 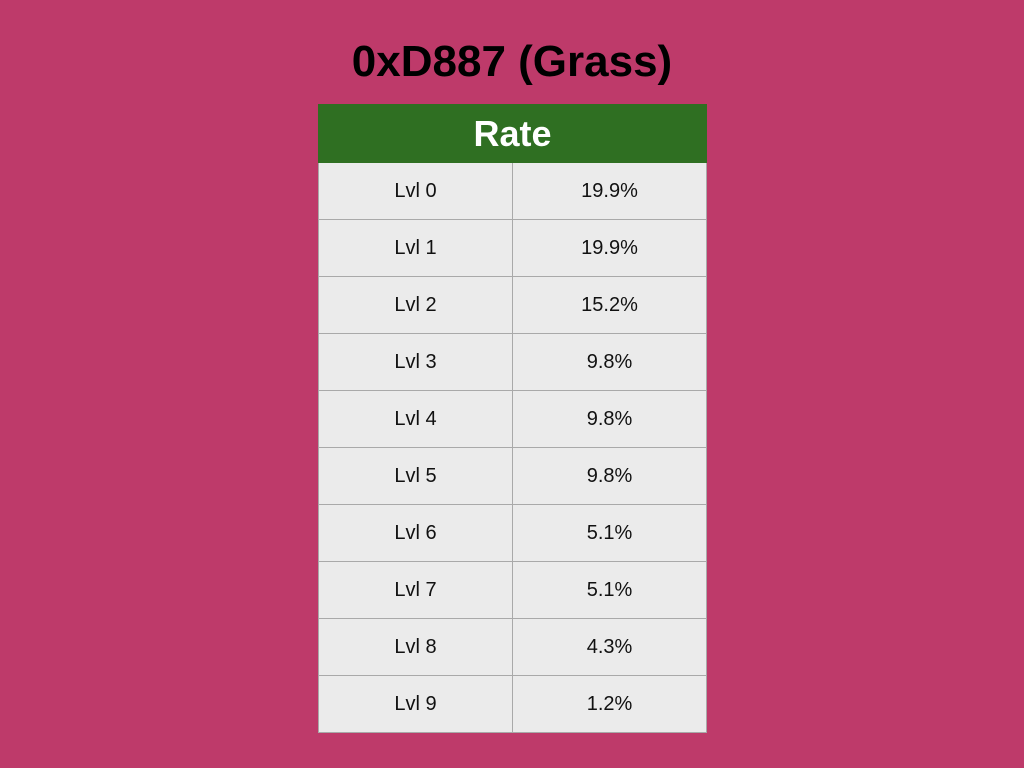 I want to click on level-cell: Lvl 6, so click(x=415, y=533).